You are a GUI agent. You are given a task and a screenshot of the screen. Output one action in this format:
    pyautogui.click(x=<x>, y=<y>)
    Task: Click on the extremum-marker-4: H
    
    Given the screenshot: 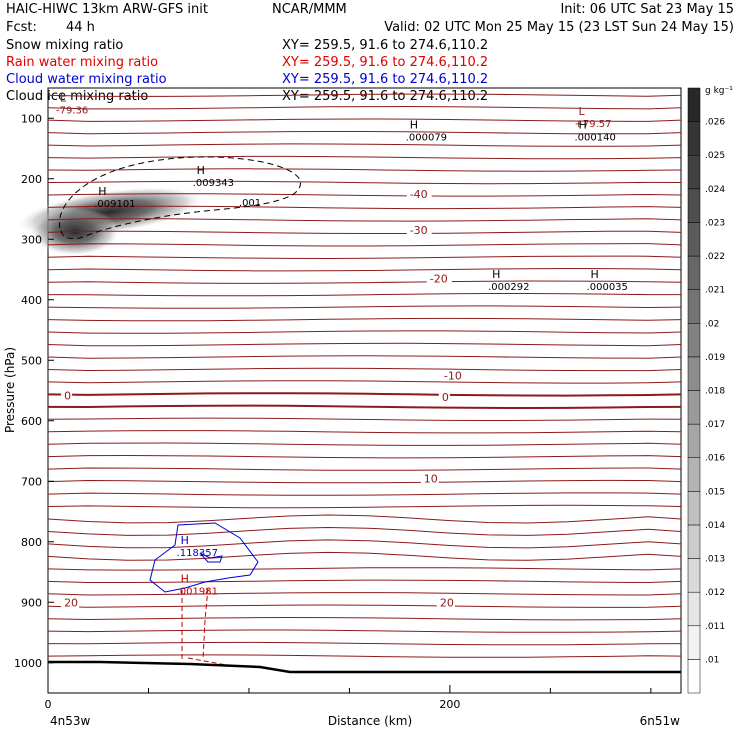 What is the action you would take?
    pyautogui.click(x=201, y=170)
    